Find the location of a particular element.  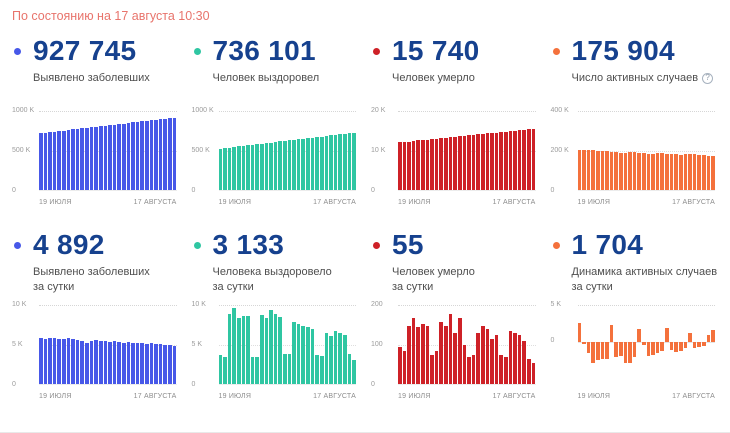

stat-label: Человека выздоровело за сутки is located at coordinates (286, 280).